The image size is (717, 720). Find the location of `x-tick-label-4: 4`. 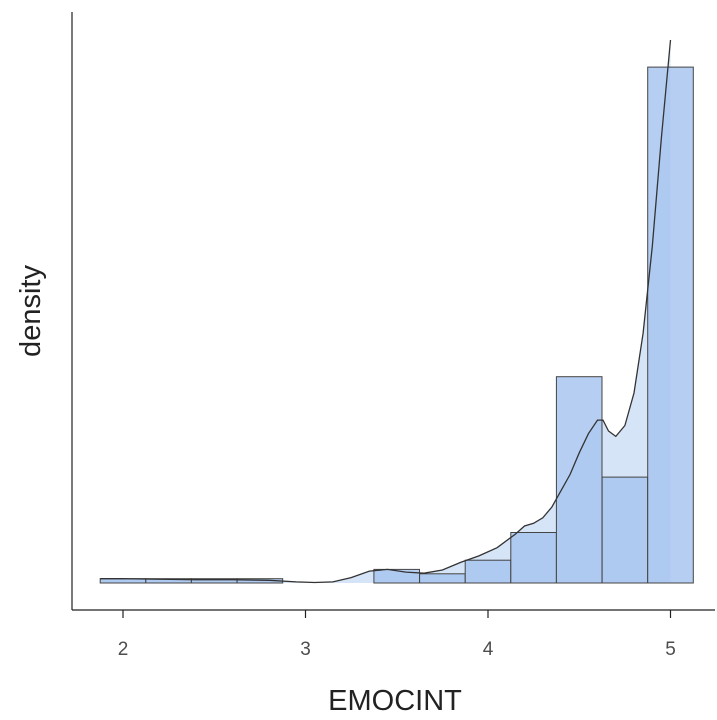

x-tick-label-4: 4 is located at coordinates (488, 649).